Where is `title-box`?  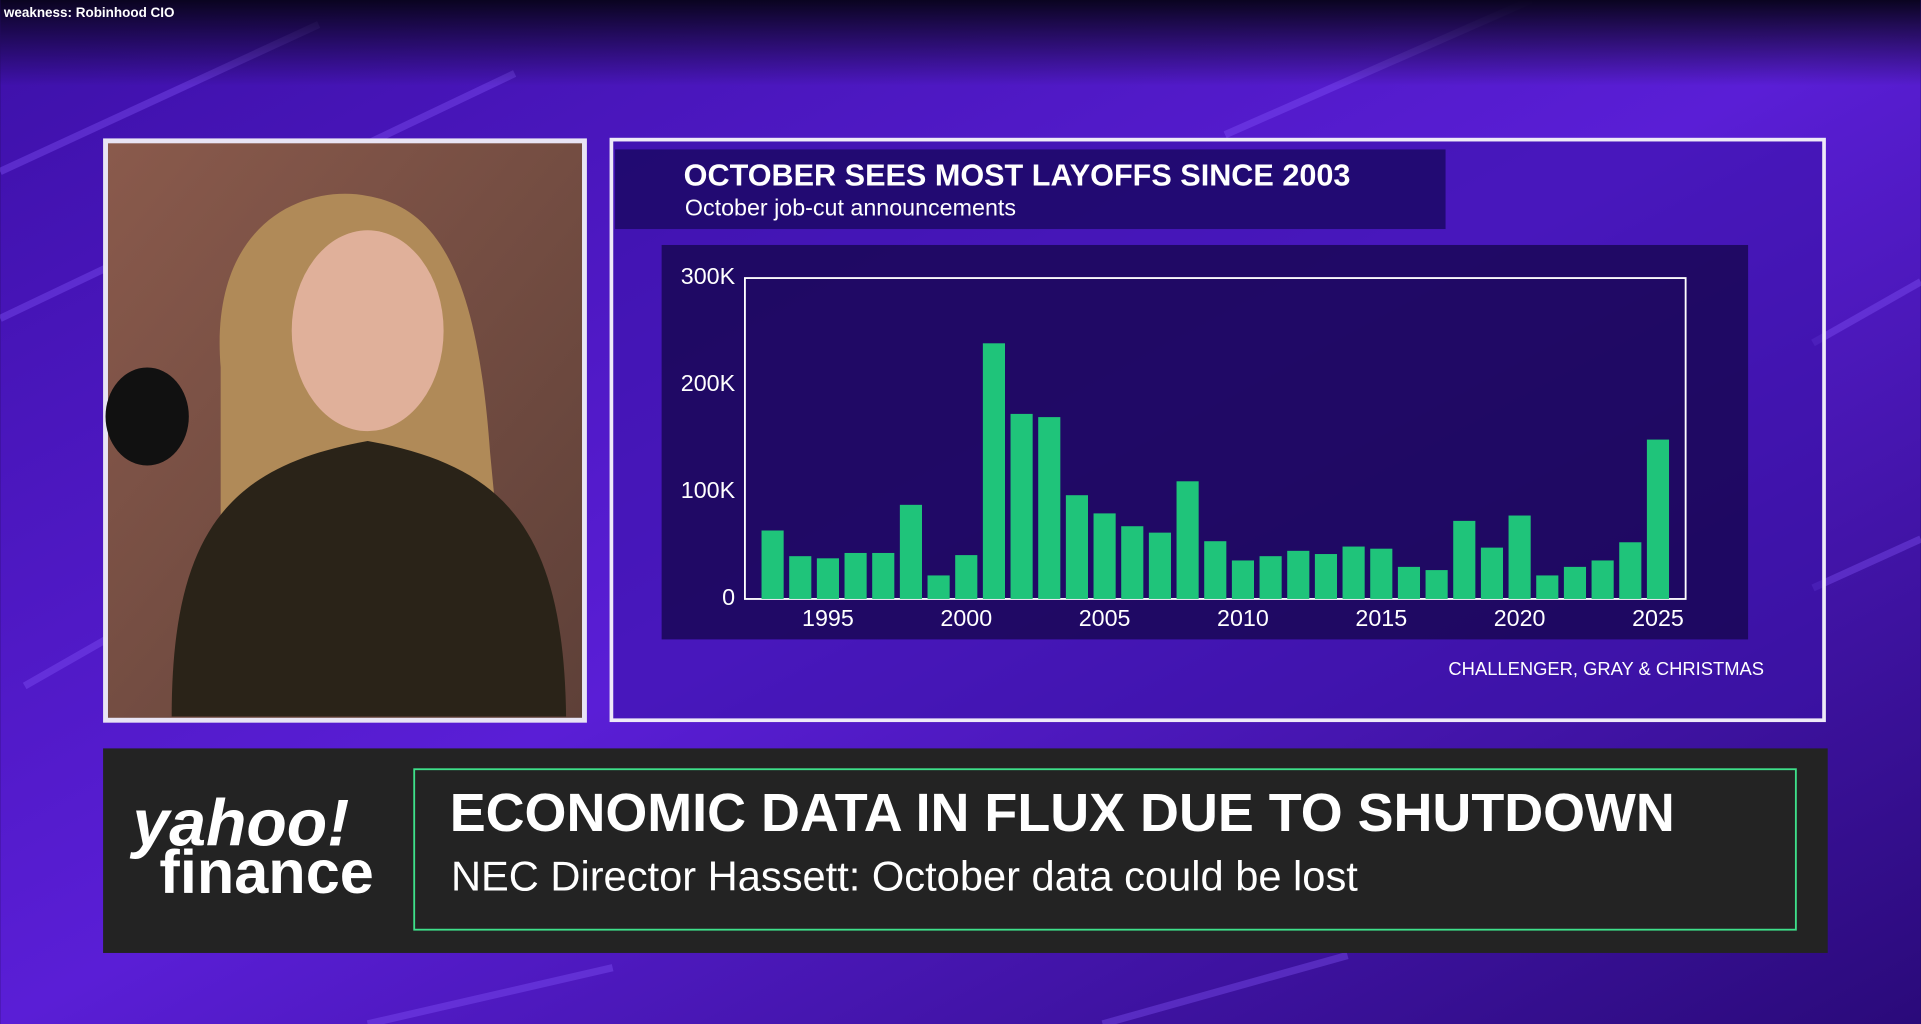
title-box is located at coordinates (1030, 189).